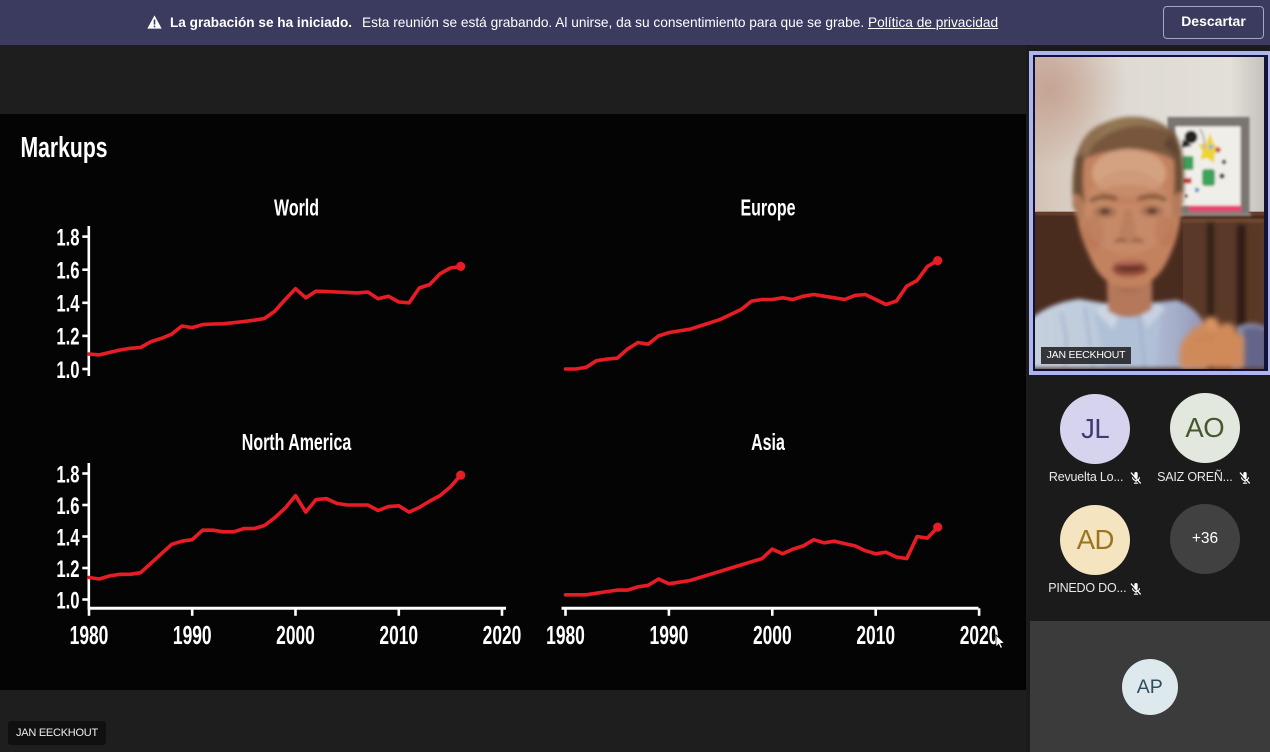 The width and height of the screenshot is (1270, 752). Describe the element at coordinates (297, 443) in the screenshot. I see `svg-text: North America` at that location.